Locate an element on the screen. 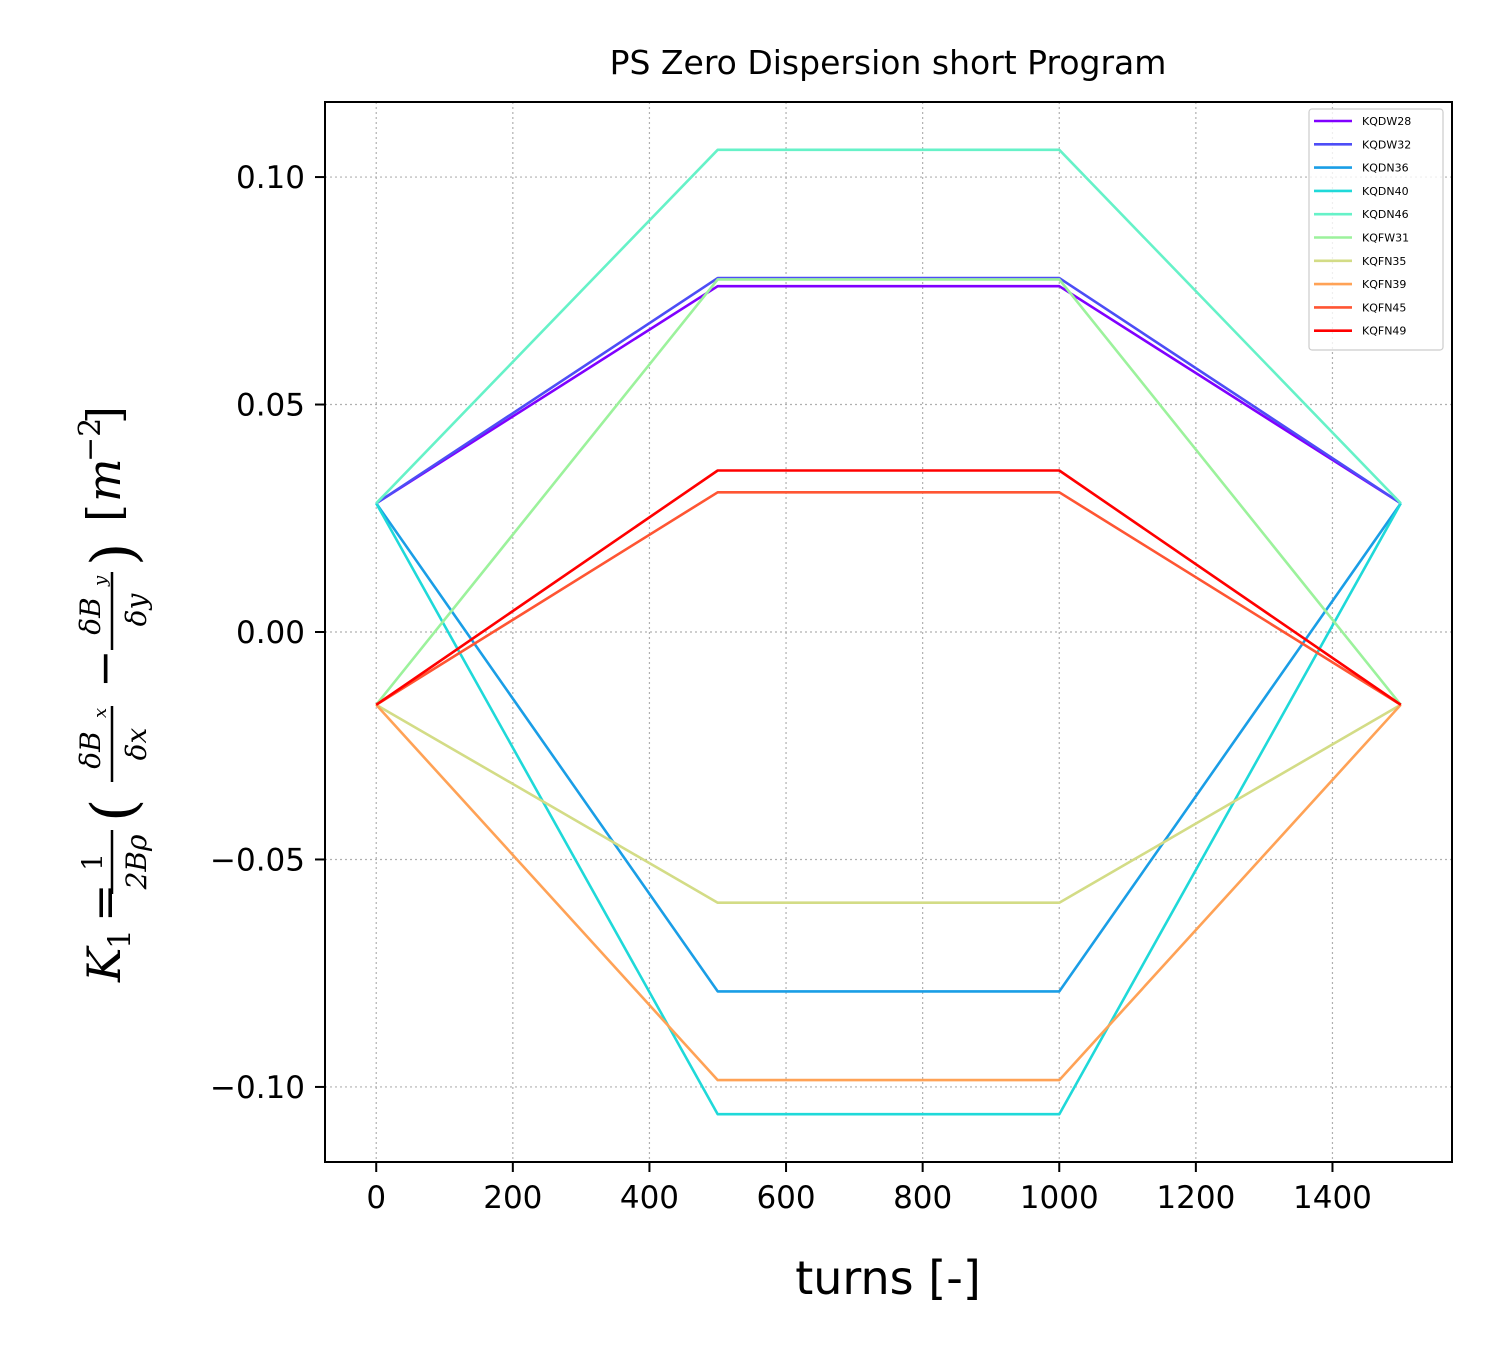 This screenshot has height=1350, width=1500. series-line-kqfn49 is located at coordinates (888, 587).